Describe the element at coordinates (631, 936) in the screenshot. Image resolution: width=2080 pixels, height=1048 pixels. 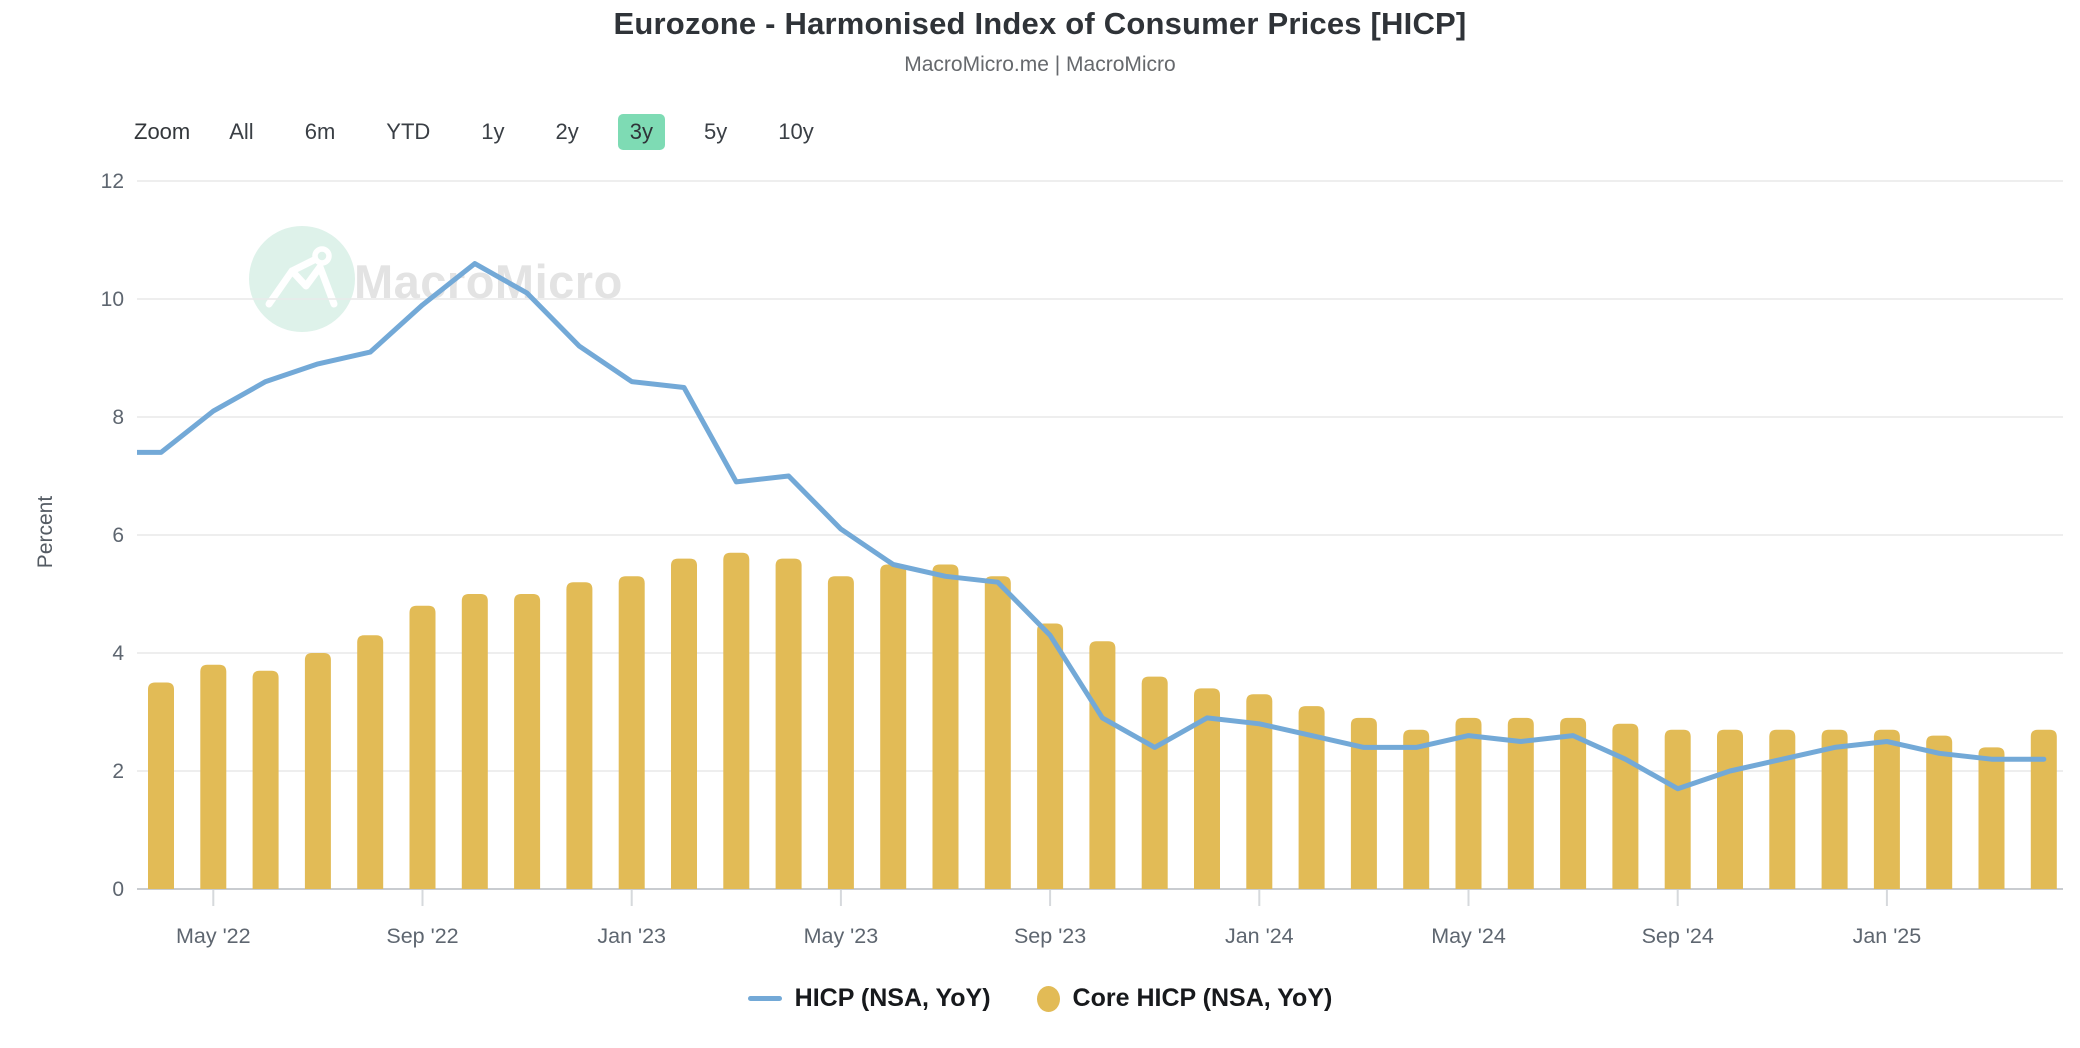
I see `x-tick-label: Jan '23` at that location.